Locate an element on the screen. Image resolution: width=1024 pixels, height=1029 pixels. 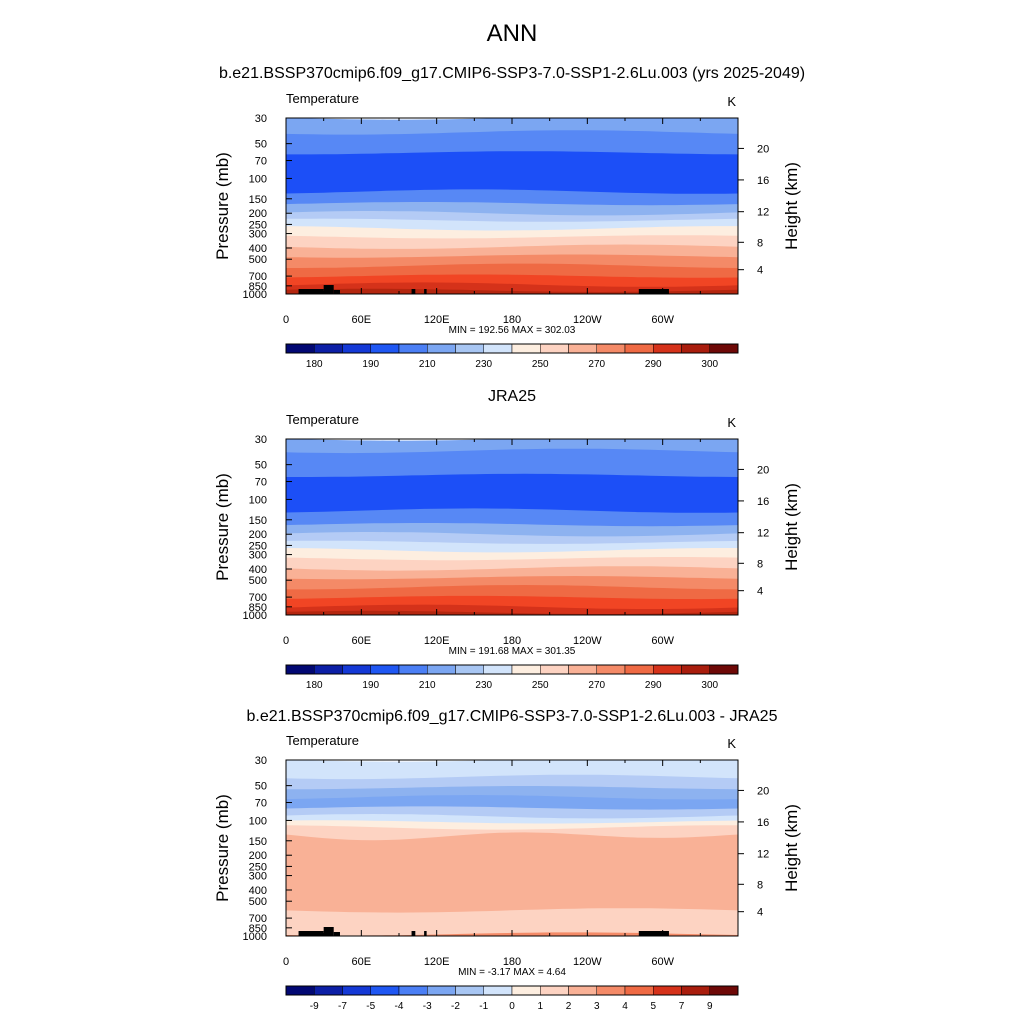
colorbar-label: -7 is located at coordinates (342, 1006).